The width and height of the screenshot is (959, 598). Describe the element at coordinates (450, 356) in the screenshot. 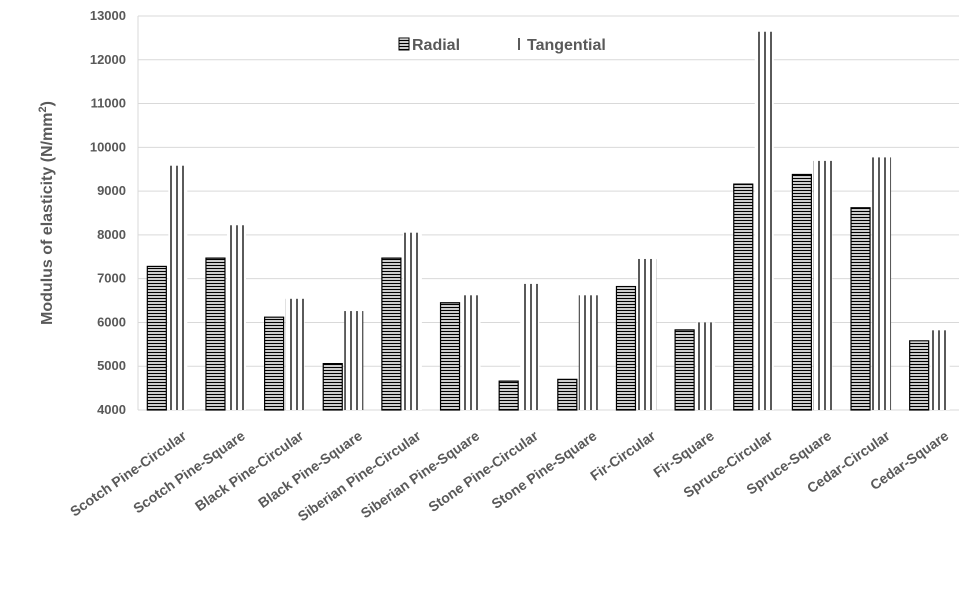

I see `bar-radial-siberian-pine-square` at that location.